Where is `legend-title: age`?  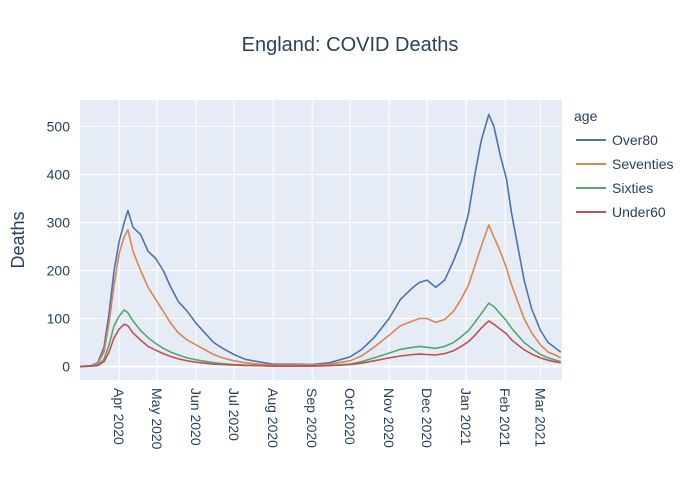
legend-title: age is located at coordinates (586, 116).